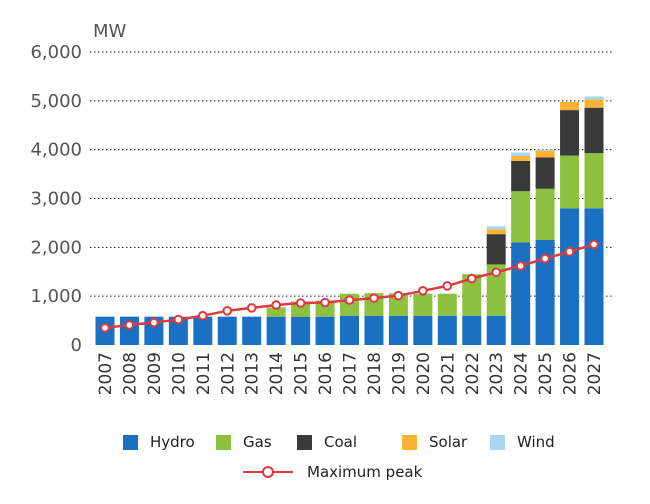 This screenshot has width=650, height=504. What do you see at coordinates (545, 214) in the screenshot?
I see `bar-gas-2025` at bounding box center [545, 214].